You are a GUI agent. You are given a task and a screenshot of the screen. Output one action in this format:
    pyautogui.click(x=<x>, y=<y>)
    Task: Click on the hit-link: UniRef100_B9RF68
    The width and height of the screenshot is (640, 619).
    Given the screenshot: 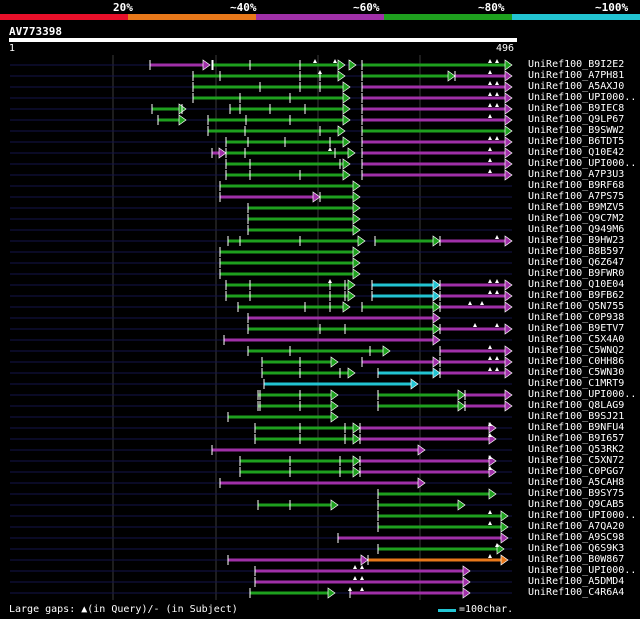 What is the action you would take?
    pyautogui.click(x=576, y=185)
    